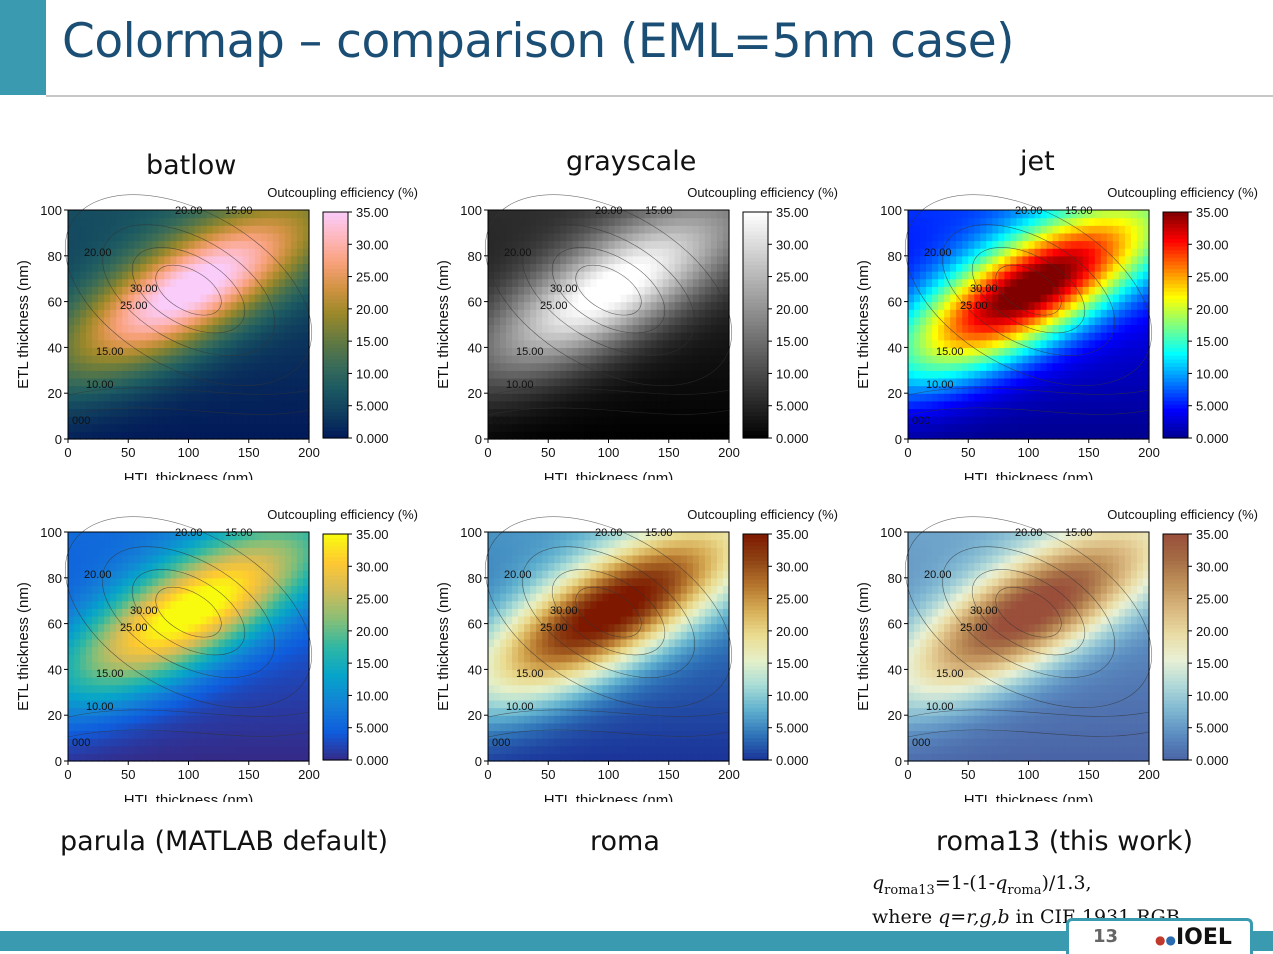 Image resolution: width=1273 pixels, height=954 pixels. Describe the element at coordinates (23, 324) in the screenshot. I see `y-axis-label: ETL thickness (nm)` at that location.